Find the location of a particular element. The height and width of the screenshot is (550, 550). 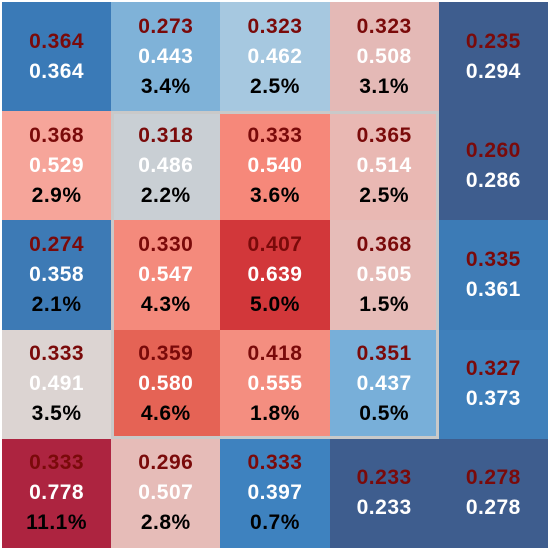

cell-value-middle: 0.294 is located at coordinates (493, 71).